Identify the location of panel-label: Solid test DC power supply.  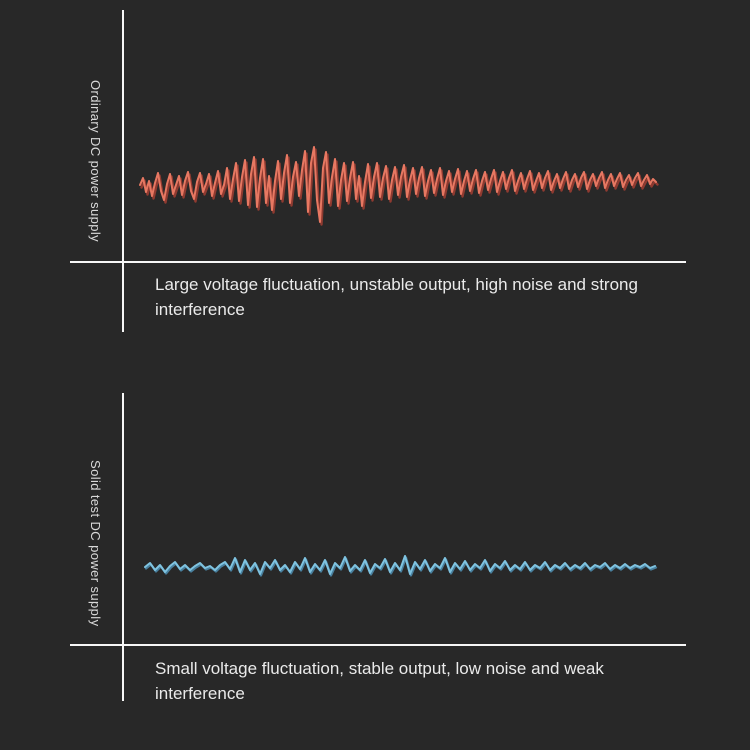
(95, 543).